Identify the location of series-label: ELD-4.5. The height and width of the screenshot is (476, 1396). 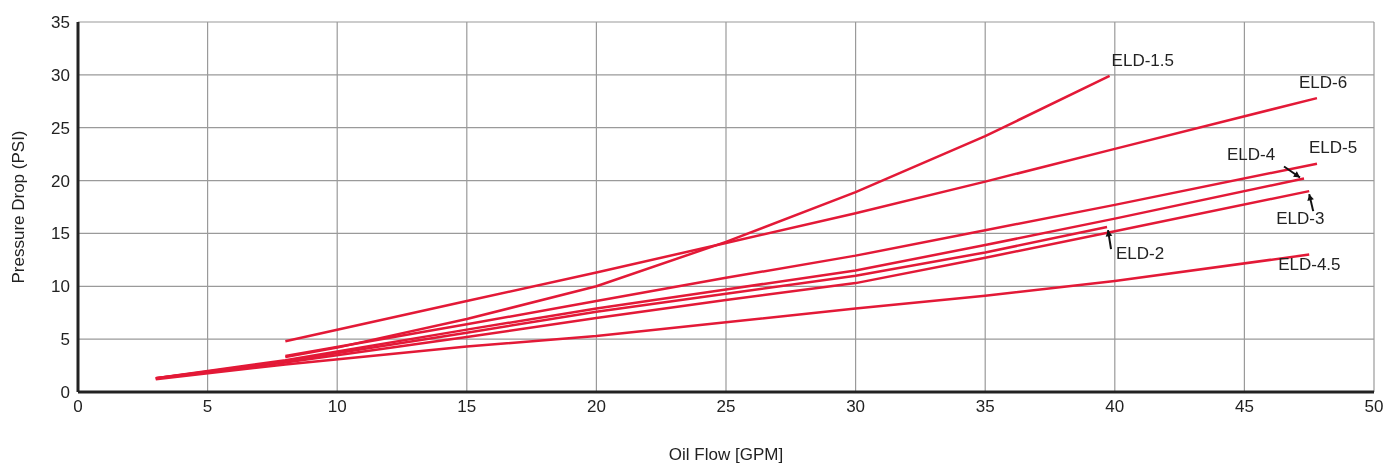
(1309, 264).